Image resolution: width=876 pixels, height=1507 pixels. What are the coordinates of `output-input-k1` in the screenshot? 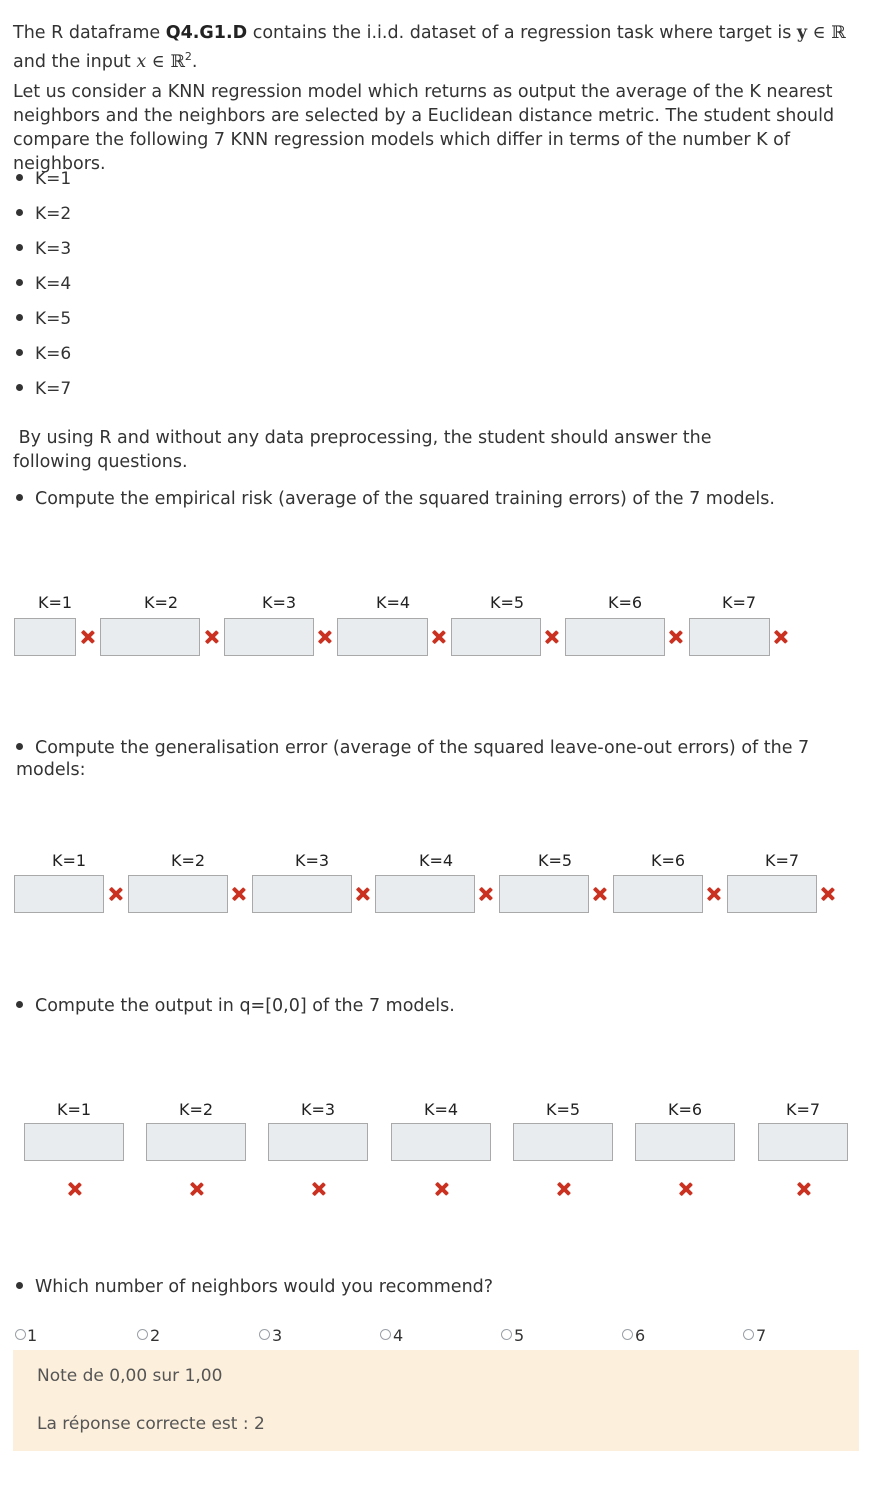 It's located at (74, 1142).